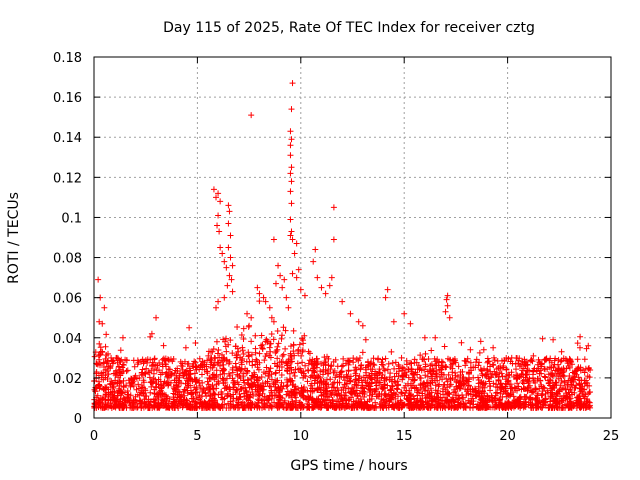  Describe the element at coordinates (354, 436) in the screenshot. I see `x-tick-labels: 0 5 10 15 20 25` at that location.